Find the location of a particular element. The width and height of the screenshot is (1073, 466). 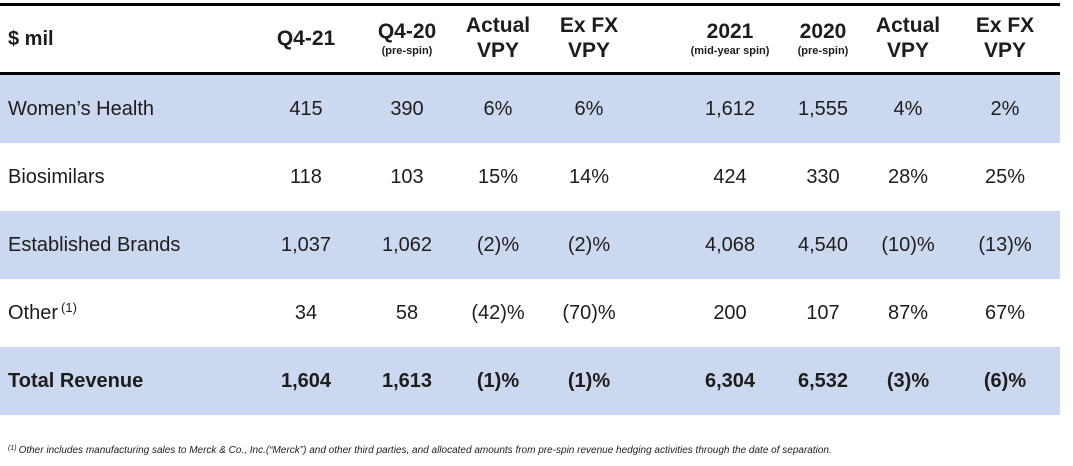

cell-2021: 200 is located at coordinates (730, 312).